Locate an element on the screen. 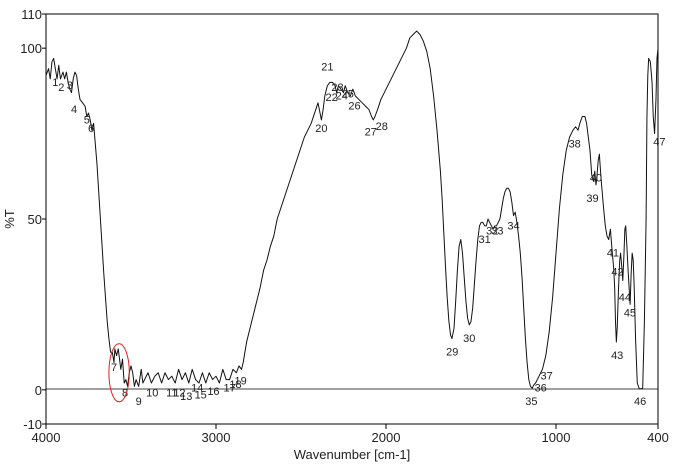 This screenshot has height=467, width=679. y-tick-label: 50 is located at coordinates (35, 219).